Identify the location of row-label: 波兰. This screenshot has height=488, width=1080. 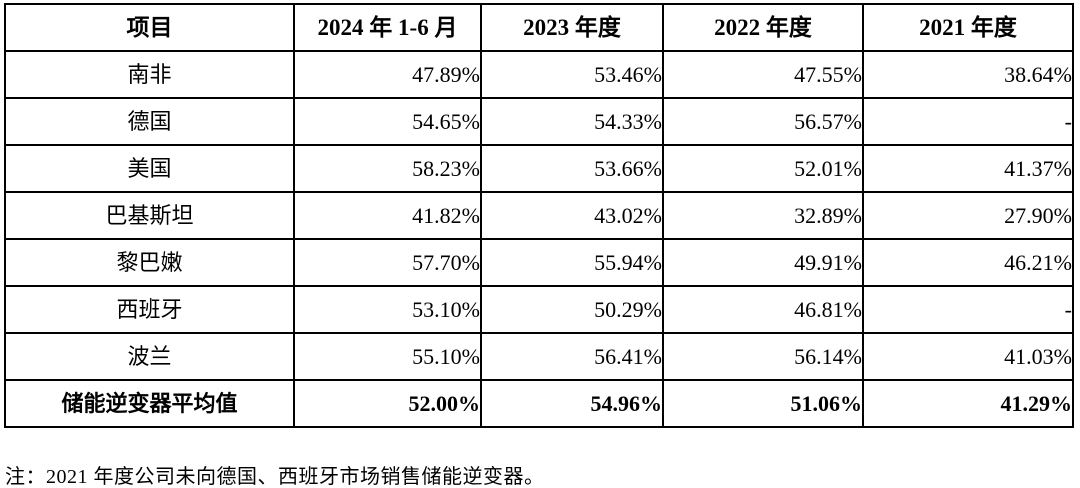
(149, 356).